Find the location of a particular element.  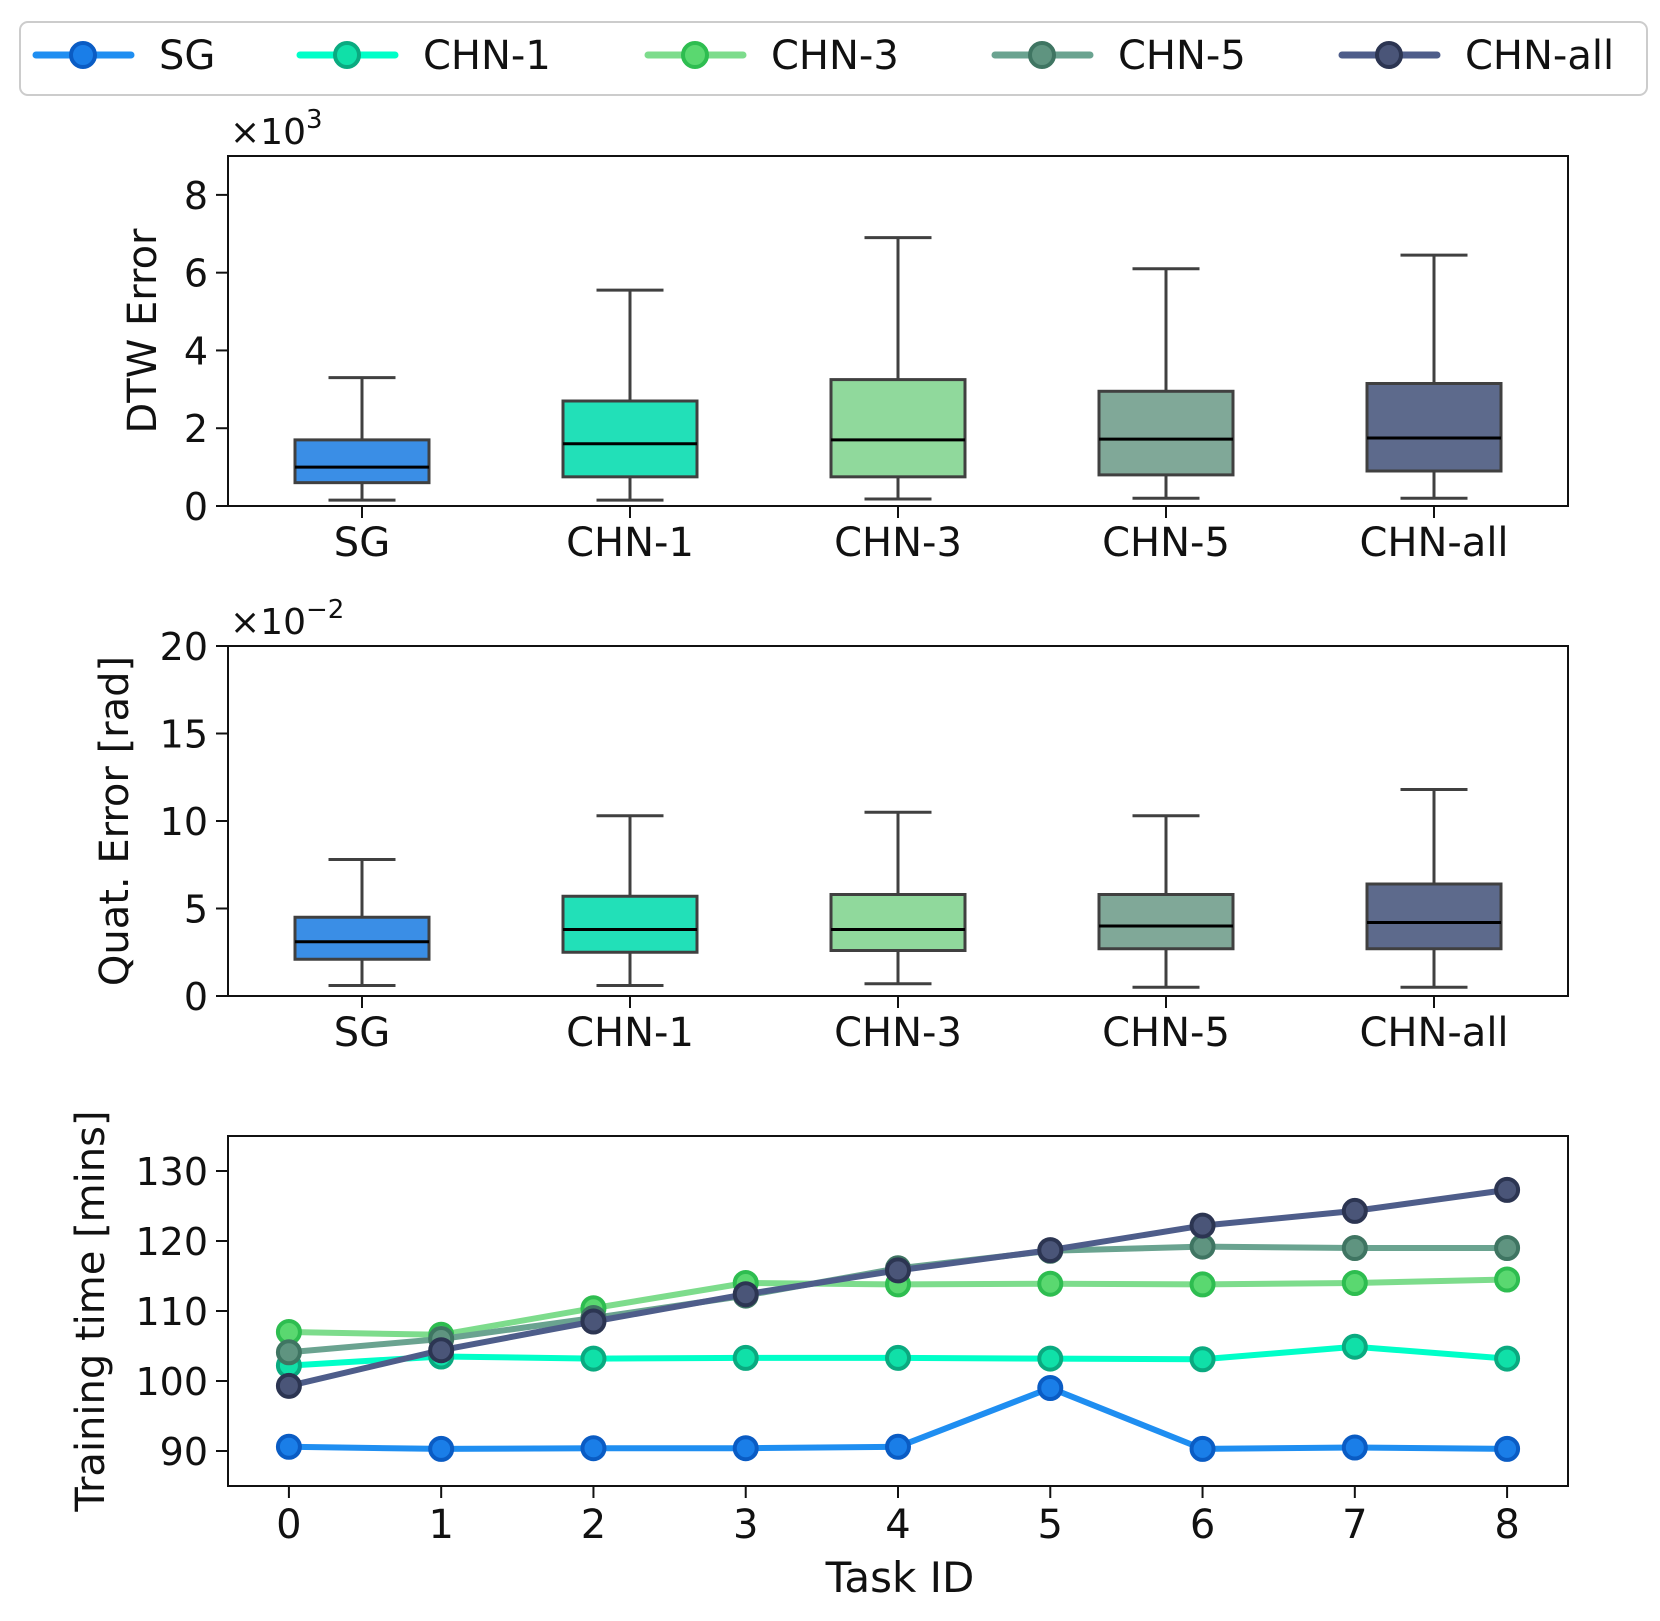

legend-label-chn-1: CHN-1 is located at coordinates (487, 56).